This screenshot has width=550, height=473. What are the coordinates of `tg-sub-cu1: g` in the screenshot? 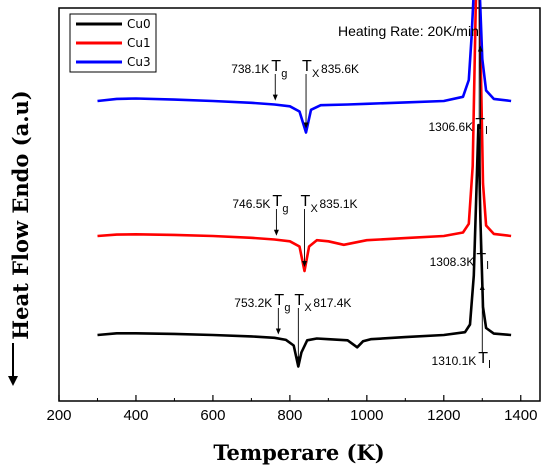 It's located at (285, 209).